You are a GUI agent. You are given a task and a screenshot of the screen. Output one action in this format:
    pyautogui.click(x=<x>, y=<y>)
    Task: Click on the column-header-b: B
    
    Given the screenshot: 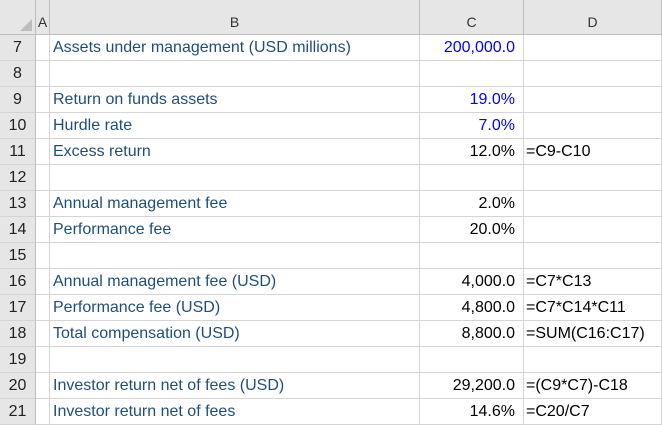 What is the action you would take?
    pyautogui.click(x=235, y=17)
    